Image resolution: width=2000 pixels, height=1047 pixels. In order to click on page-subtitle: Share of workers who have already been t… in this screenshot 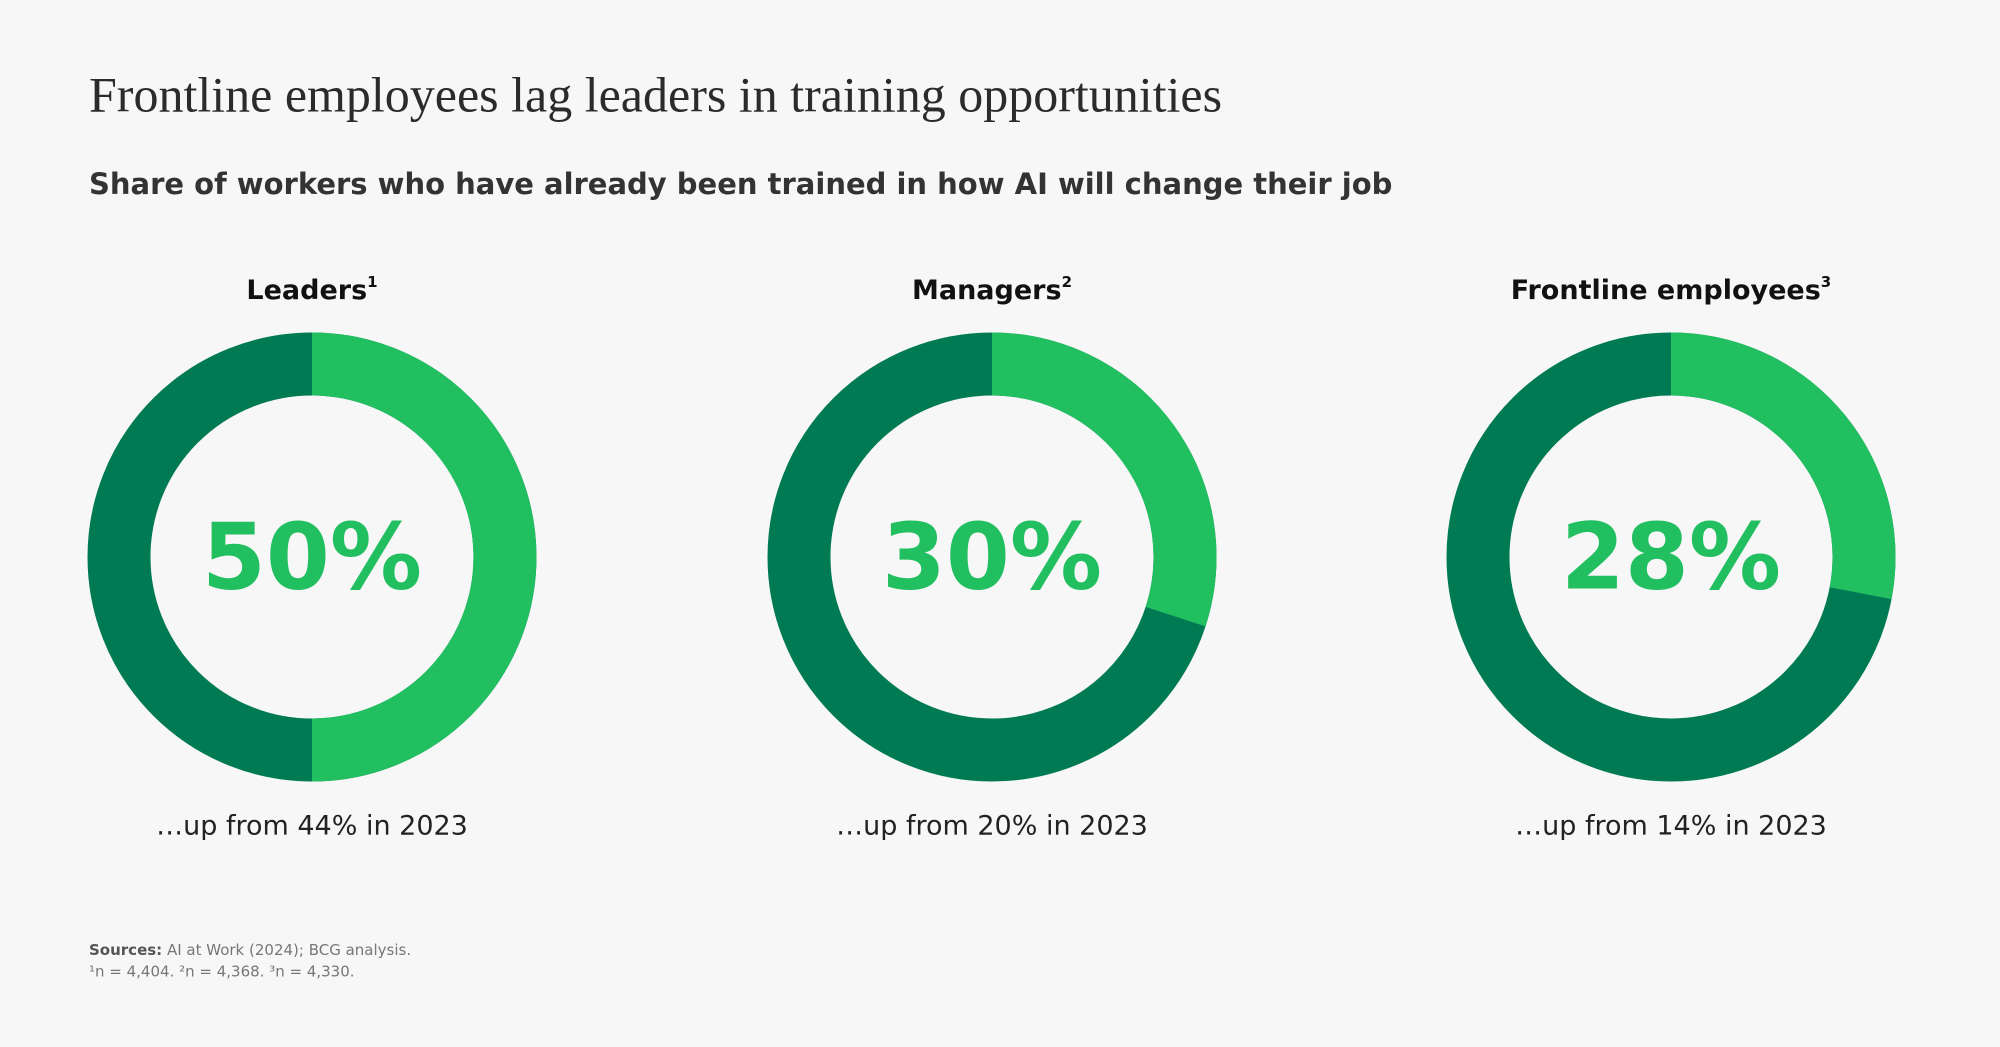, I will do `click(740, 184)`.